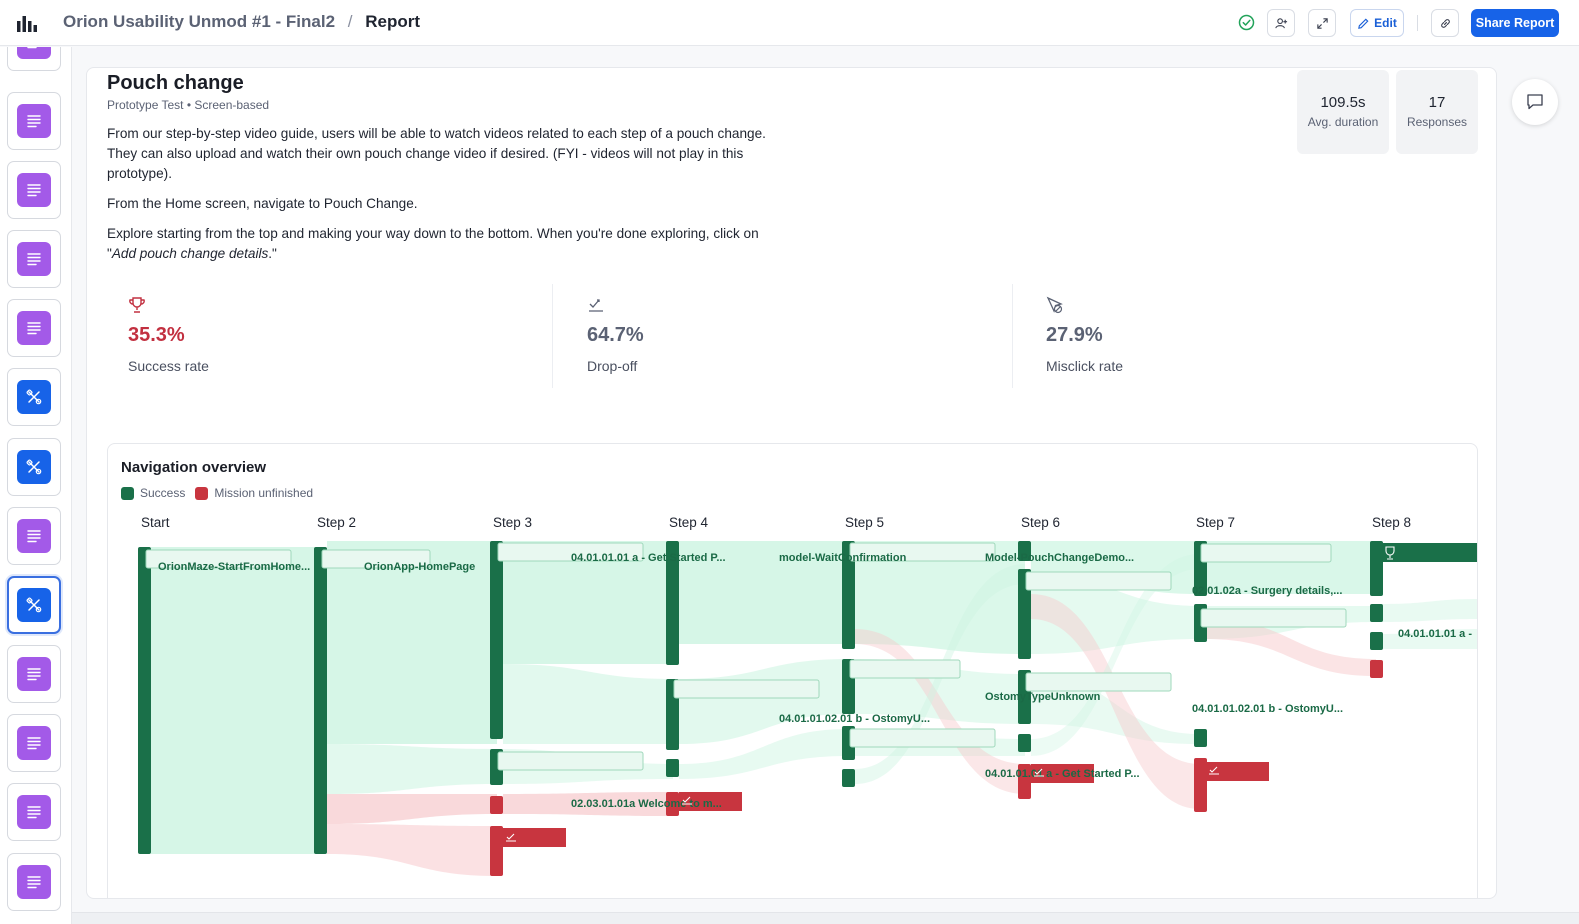  I want to click on logo-icon, so click(27, 23).